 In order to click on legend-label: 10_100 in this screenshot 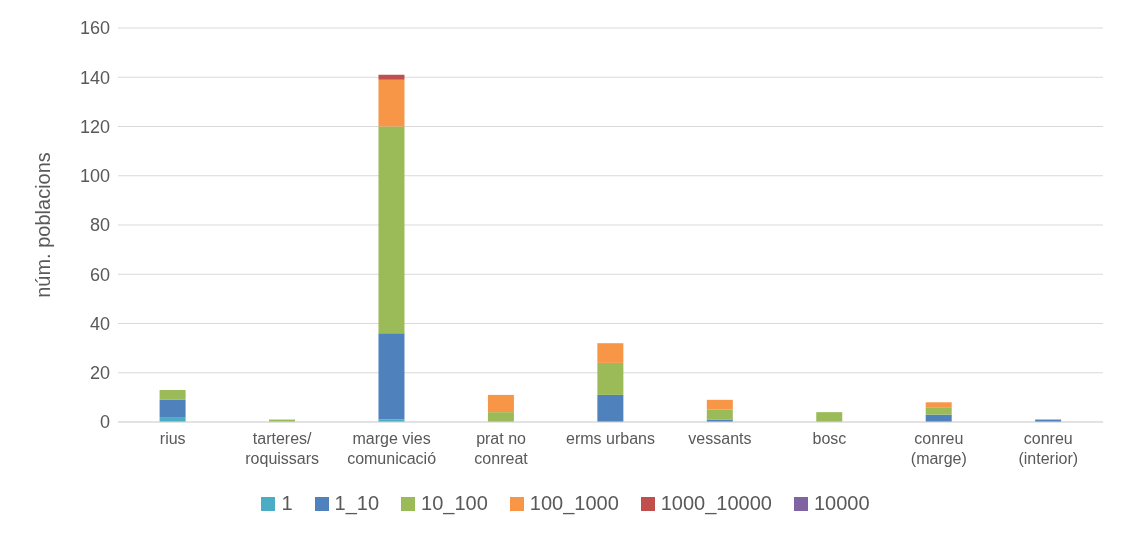, I will do `click(454, 503)`.